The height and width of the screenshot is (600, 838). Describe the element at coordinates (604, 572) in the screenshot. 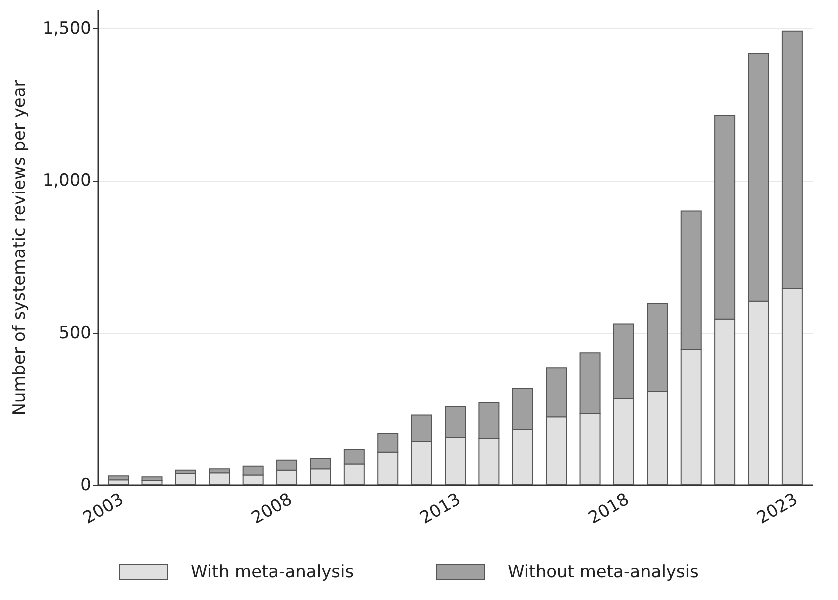

I see `legend-label: Without meta-analysis` at that location.